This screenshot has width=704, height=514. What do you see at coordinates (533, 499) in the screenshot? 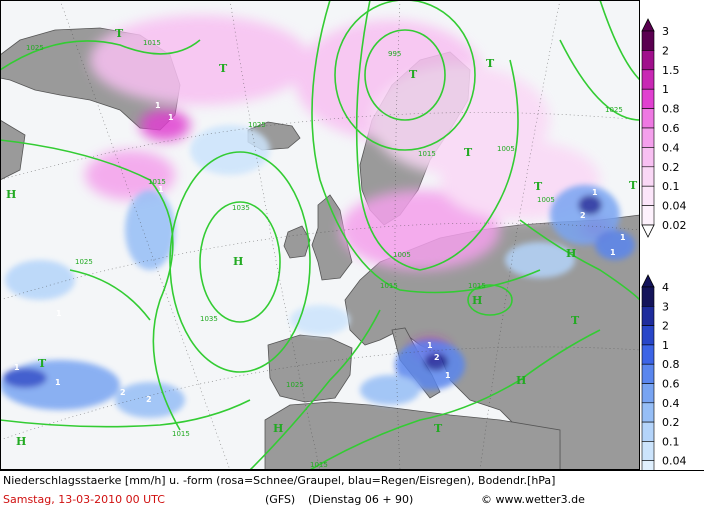
I see `copyright-label: © www.wetter3.de` at bounding box center [533, 499].